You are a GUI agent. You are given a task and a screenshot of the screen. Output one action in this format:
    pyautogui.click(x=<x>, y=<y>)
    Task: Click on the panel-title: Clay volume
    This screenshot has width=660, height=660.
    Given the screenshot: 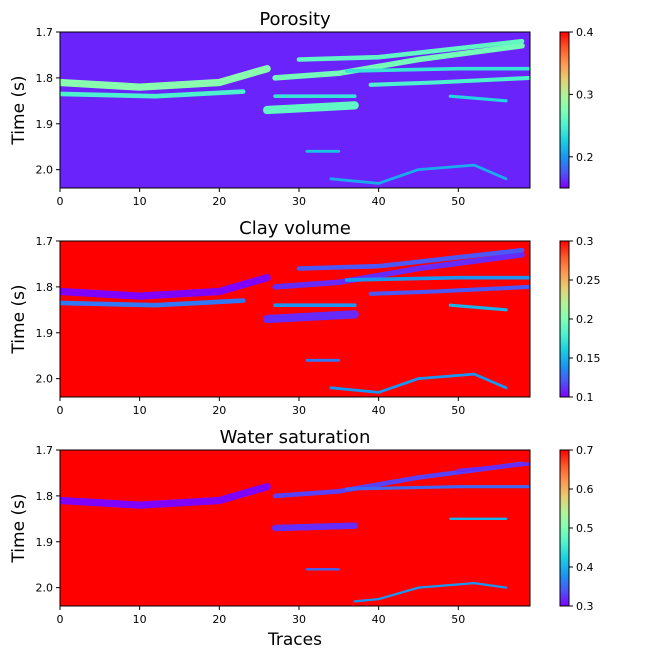 What is the action you would take?
    pyautogui.click(x=295, y=228)
    